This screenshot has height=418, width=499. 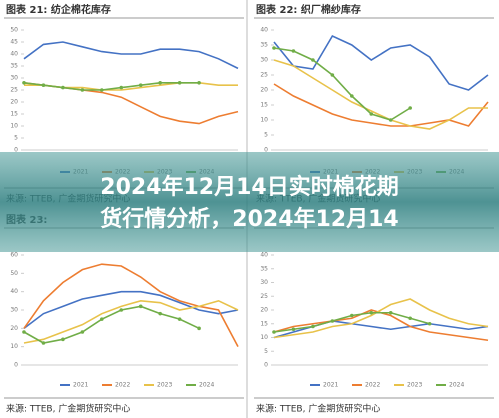 I want to click on panel-title: 图表 22: 织厂棉纱库存, so click(x=308, y=9).